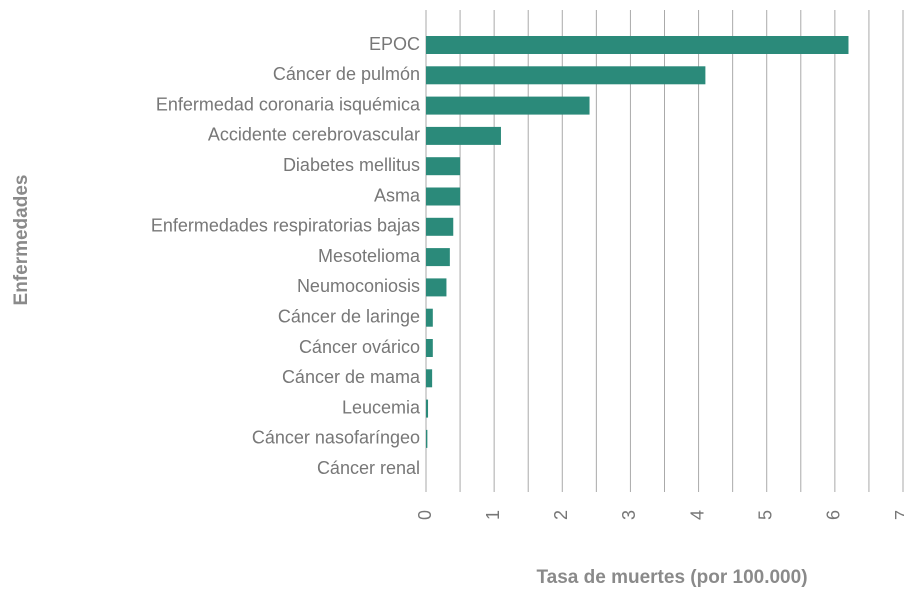 This screenshot has width=904, height=593. I want to click on y-tick-label: Leucemia, so click(381, 407).